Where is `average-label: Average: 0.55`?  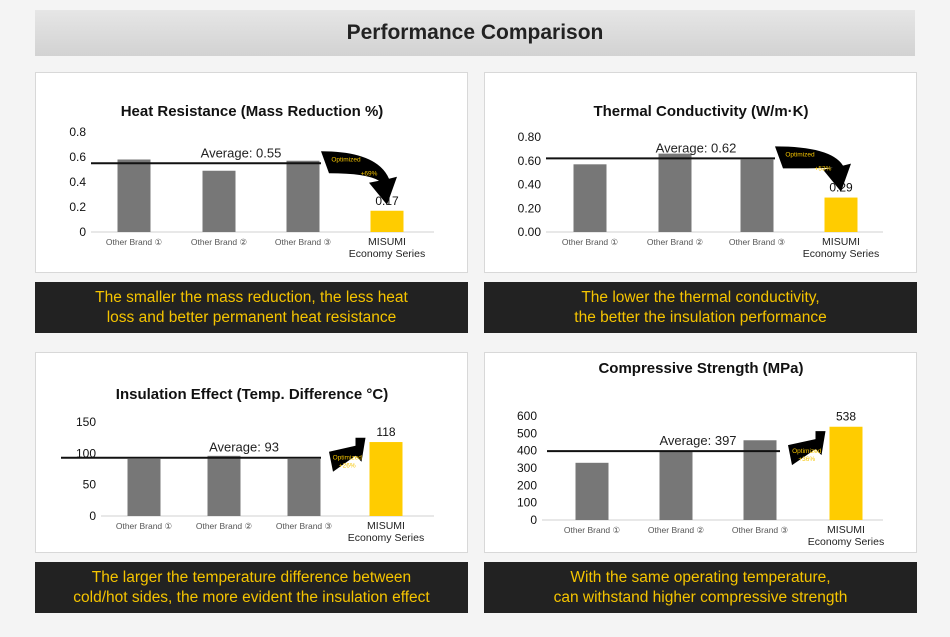
average-label: Average: 0.55 is located at coordinates (241, 152).